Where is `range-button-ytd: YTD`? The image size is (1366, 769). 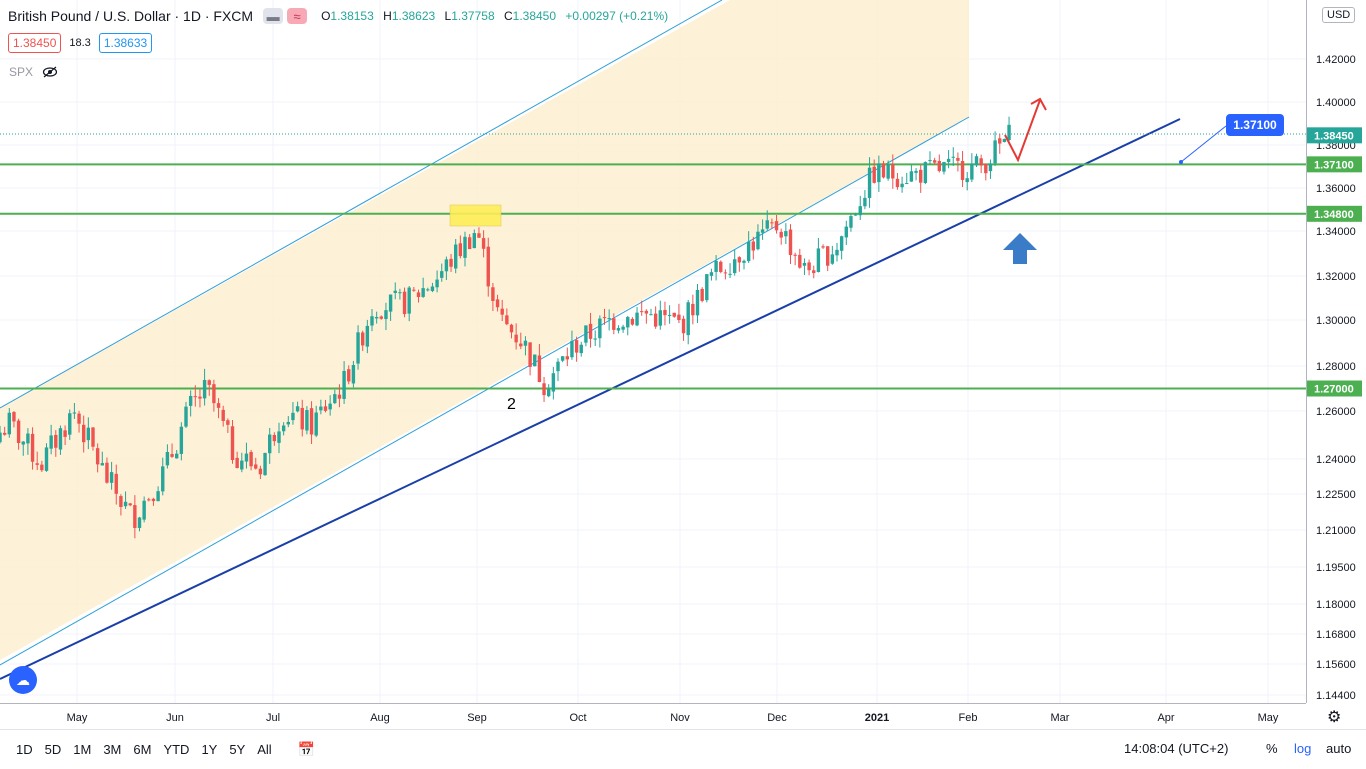 range-button-ytd: YTD is located at coordinates (176, 749).